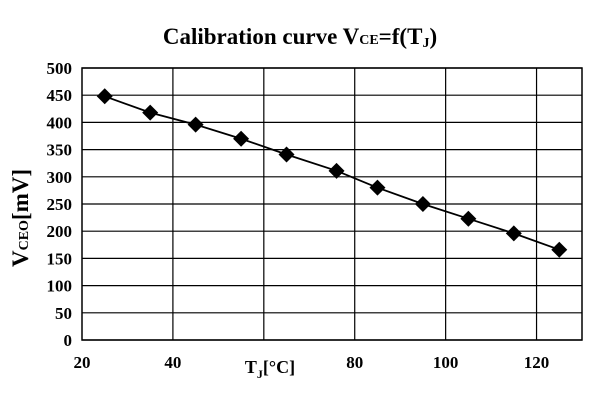 The image size is (600, 400). What do you see at coordinates (60, 95) in the screenshot?
I see `y-tick-label: 450` at bounding box center [60, 95].